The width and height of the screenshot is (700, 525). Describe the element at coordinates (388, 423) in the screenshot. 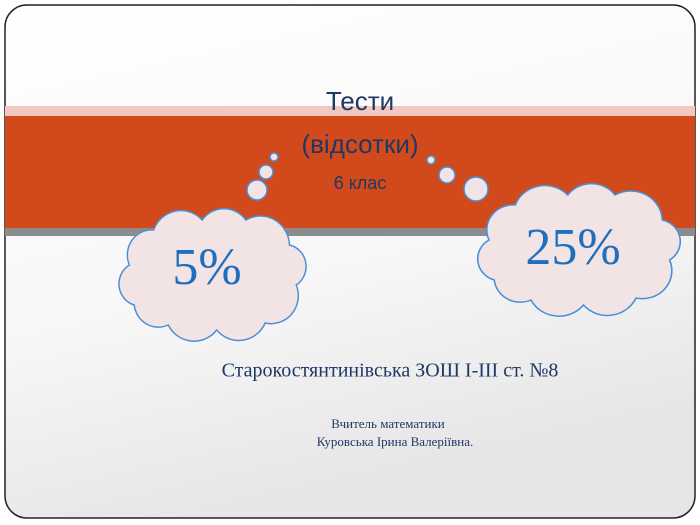

I see `teacher-role: Вчитель математики` at that location.